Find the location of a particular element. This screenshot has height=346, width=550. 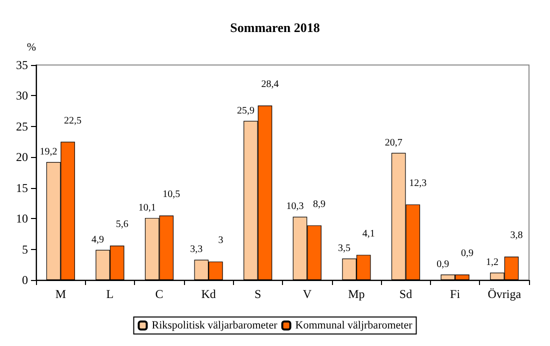

x-tick-label: Mp is located at coordinates (356, 294).